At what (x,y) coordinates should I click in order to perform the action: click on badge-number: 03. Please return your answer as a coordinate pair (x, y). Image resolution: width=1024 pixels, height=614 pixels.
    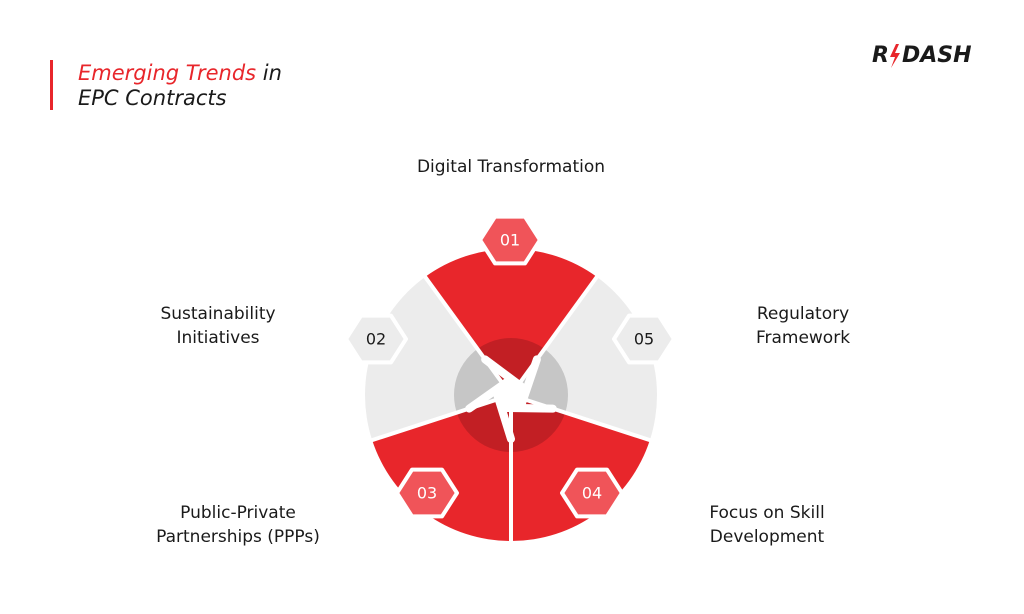
    Looking at the image, I should click on (427, 493).